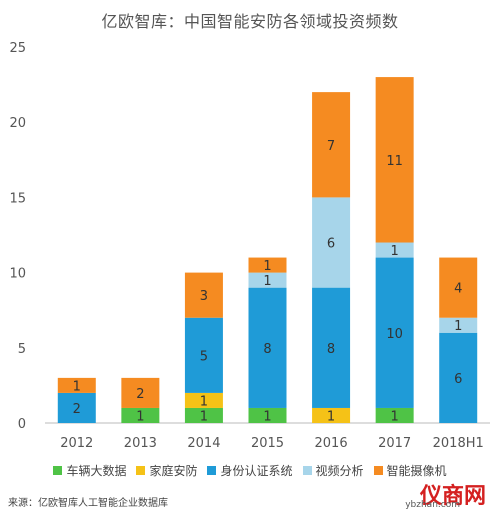 The image size is (500, 518). What do you see at coordinates (22, 349) in the screenshot?
I see `y-tick-label: 5` at bounding box center [22, 349].